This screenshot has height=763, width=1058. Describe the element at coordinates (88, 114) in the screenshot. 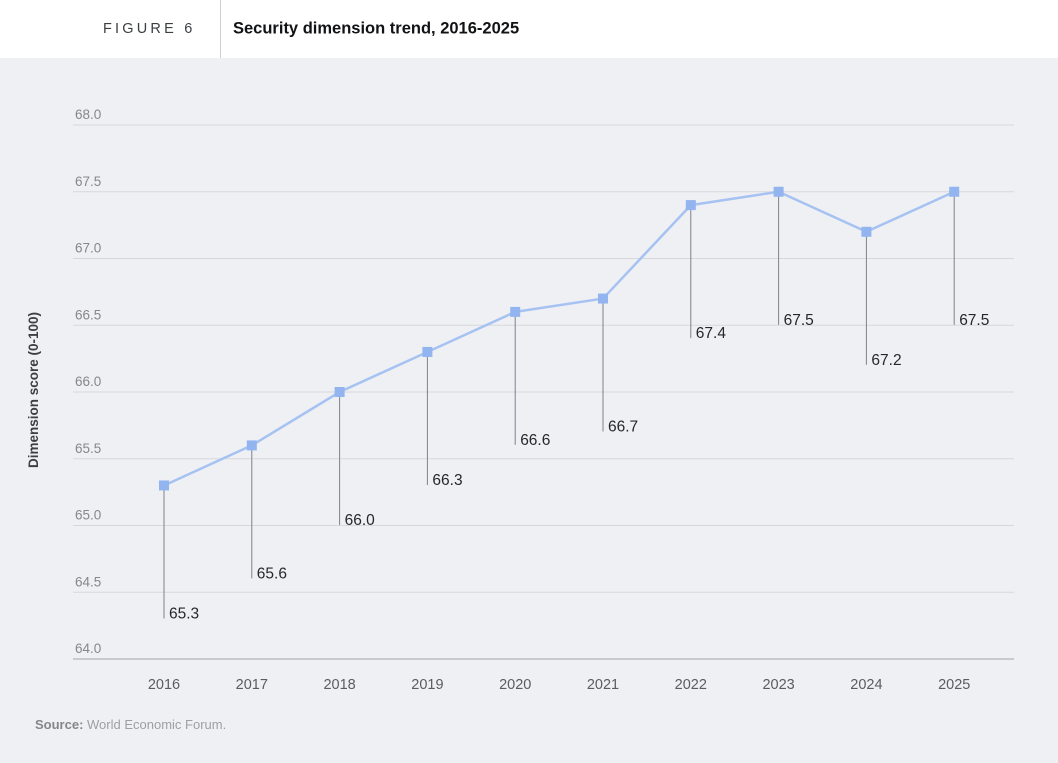

I see `y-tick-label: 68.0` at that location.